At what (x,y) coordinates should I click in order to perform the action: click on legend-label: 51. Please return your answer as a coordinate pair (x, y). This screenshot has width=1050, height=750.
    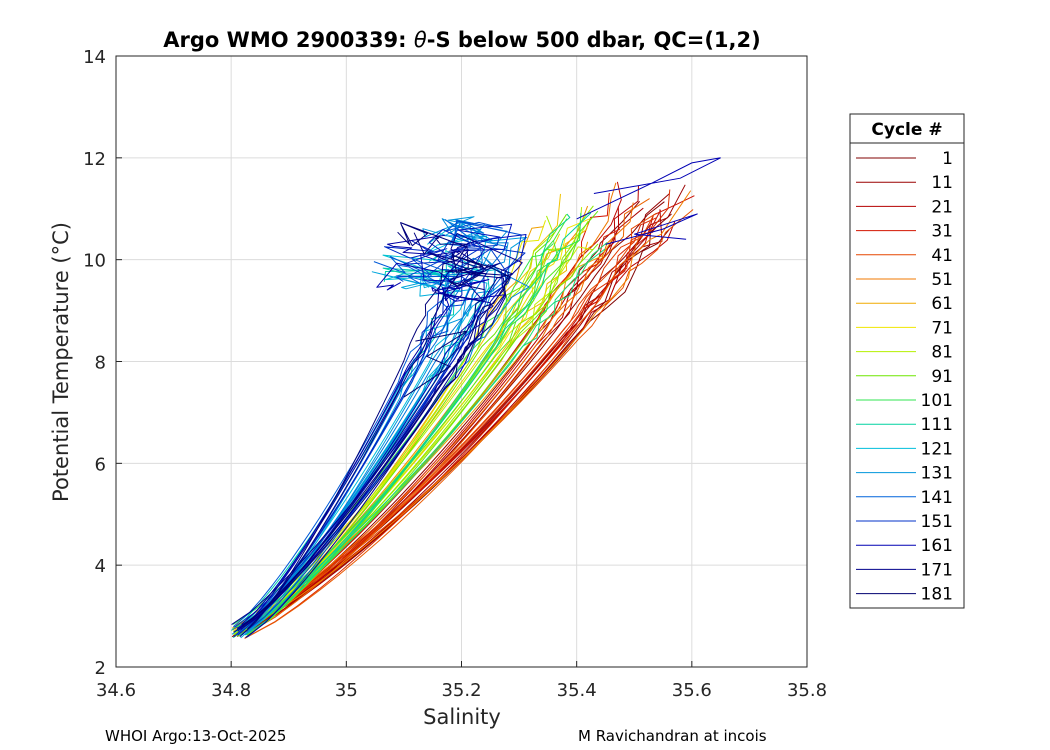
    Looking at the image, I should click on (942, 280).